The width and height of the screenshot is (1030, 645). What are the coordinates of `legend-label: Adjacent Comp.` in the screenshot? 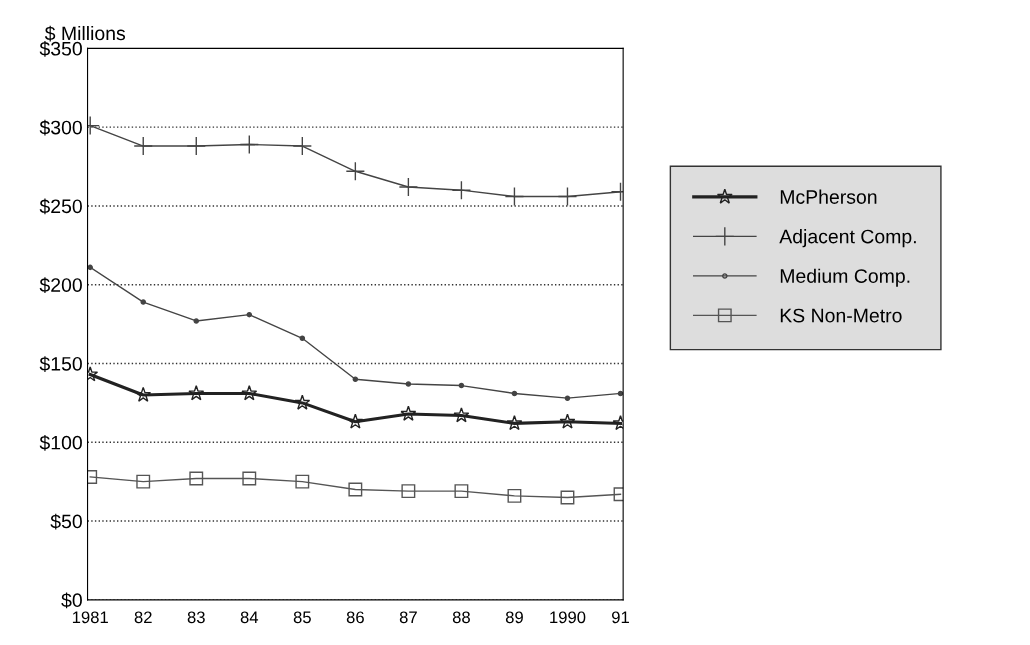 It's located at (847, 238).